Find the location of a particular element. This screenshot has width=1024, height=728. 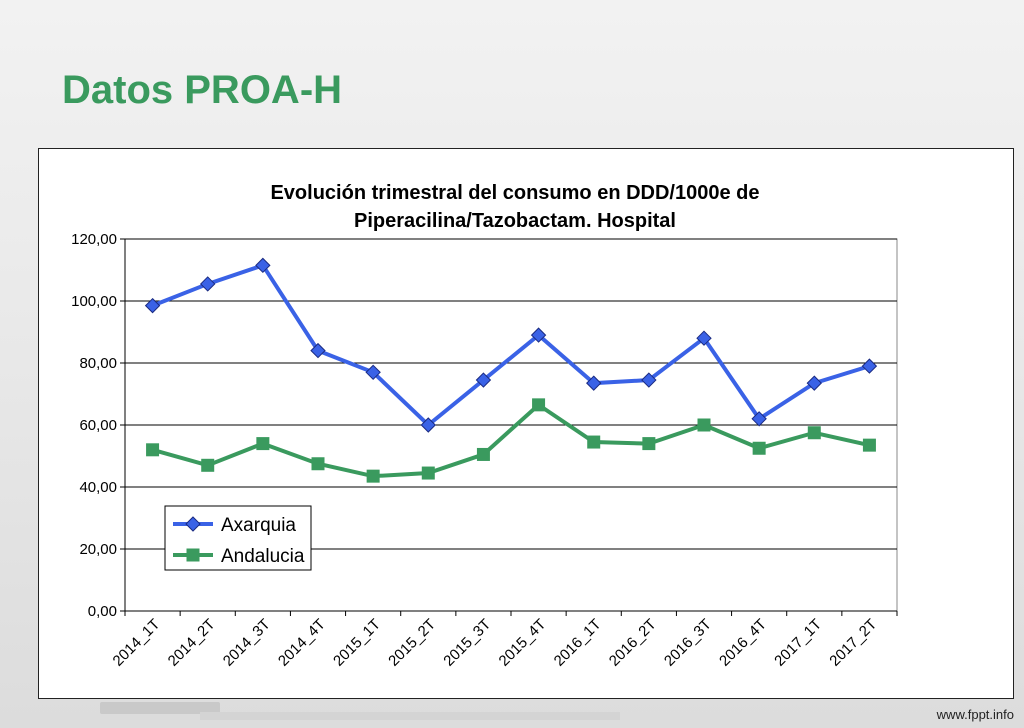

y-tick-label: 40,00 is located at coordinates (98, 487).